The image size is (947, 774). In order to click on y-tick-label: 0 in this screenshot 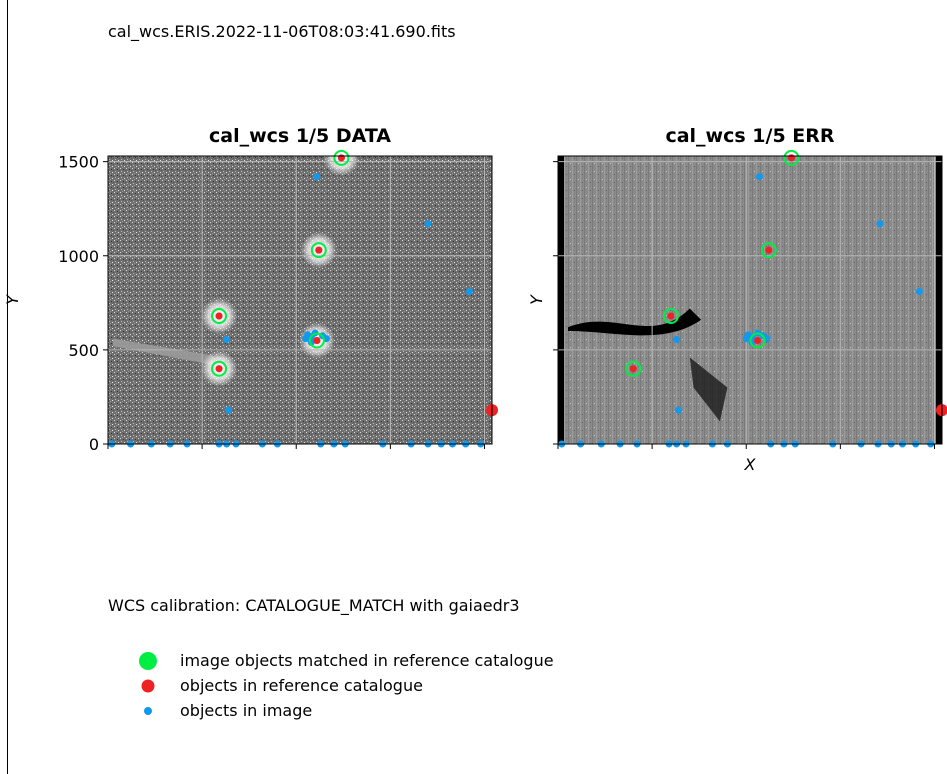, I will do `click(94, 444)`.